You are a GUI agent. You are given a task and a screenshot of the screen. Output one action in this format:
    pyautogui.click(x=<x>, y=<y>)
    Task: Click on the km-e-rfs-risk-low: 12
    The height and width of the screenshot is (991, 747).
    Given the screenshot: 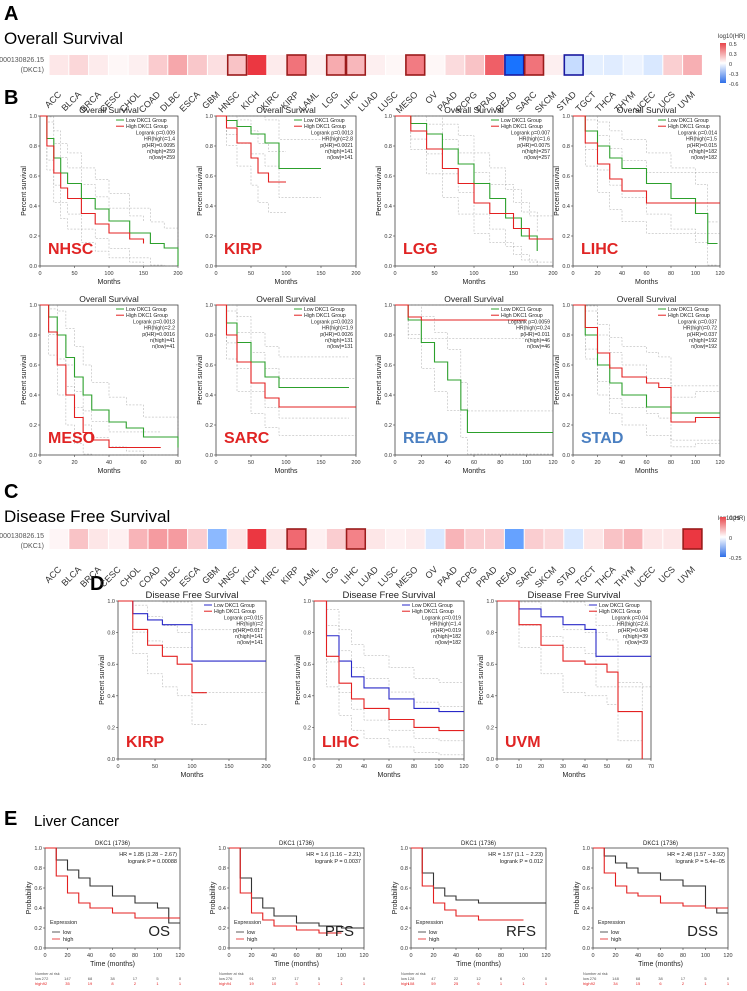 What is the action you would take?
    pyautogui.click(x=478, y=978)
    